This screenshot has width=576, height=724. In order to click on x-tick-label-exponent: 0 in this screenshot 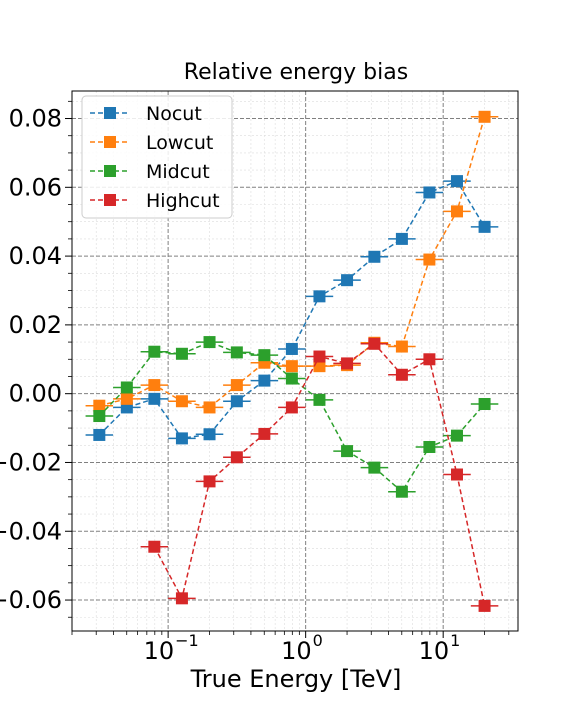, I will do `click(318, 640)`.